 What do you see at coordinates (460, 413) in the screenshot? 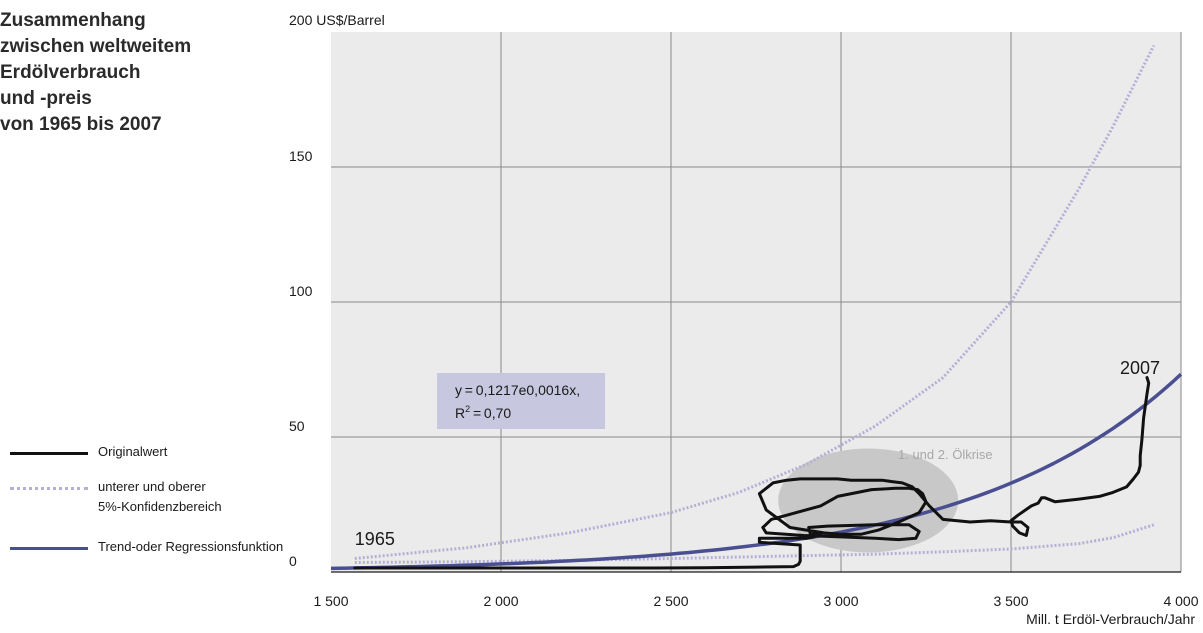
I see `equation-r-base: R` at bounding box center [460, 413].